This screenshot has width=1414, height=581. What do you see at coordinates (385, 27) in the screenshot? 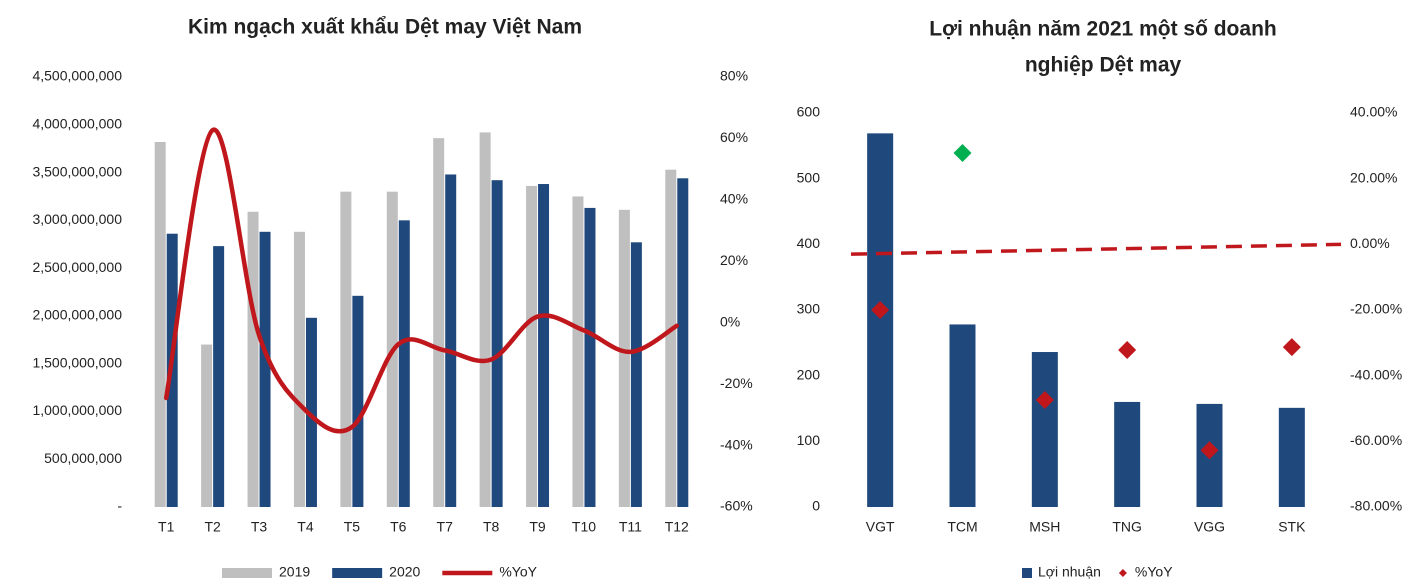
I see `chart-title: Kim ngạch xuất khẩu Dệt may Việt Nam` at bounding box center [385, 27].